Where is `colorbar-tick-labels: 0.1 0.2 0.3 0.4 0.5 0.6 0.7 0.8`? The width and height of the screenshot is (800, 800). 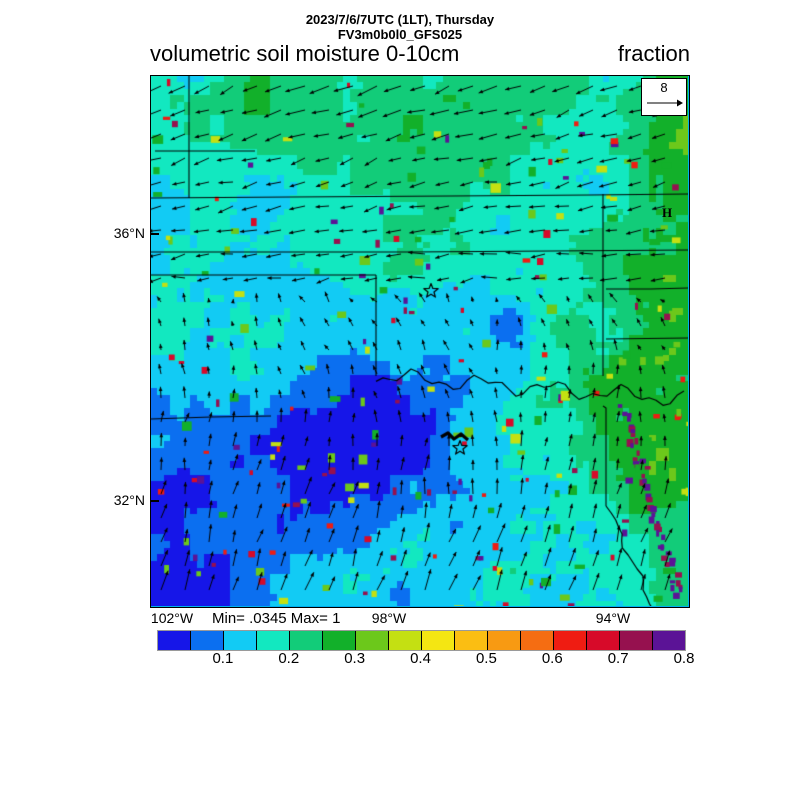 colorbar-tick-labels: 0.1 0.2 0.3 0.4 0.5 0.6 0.7 0.8 is located at coordinates (425, 660).